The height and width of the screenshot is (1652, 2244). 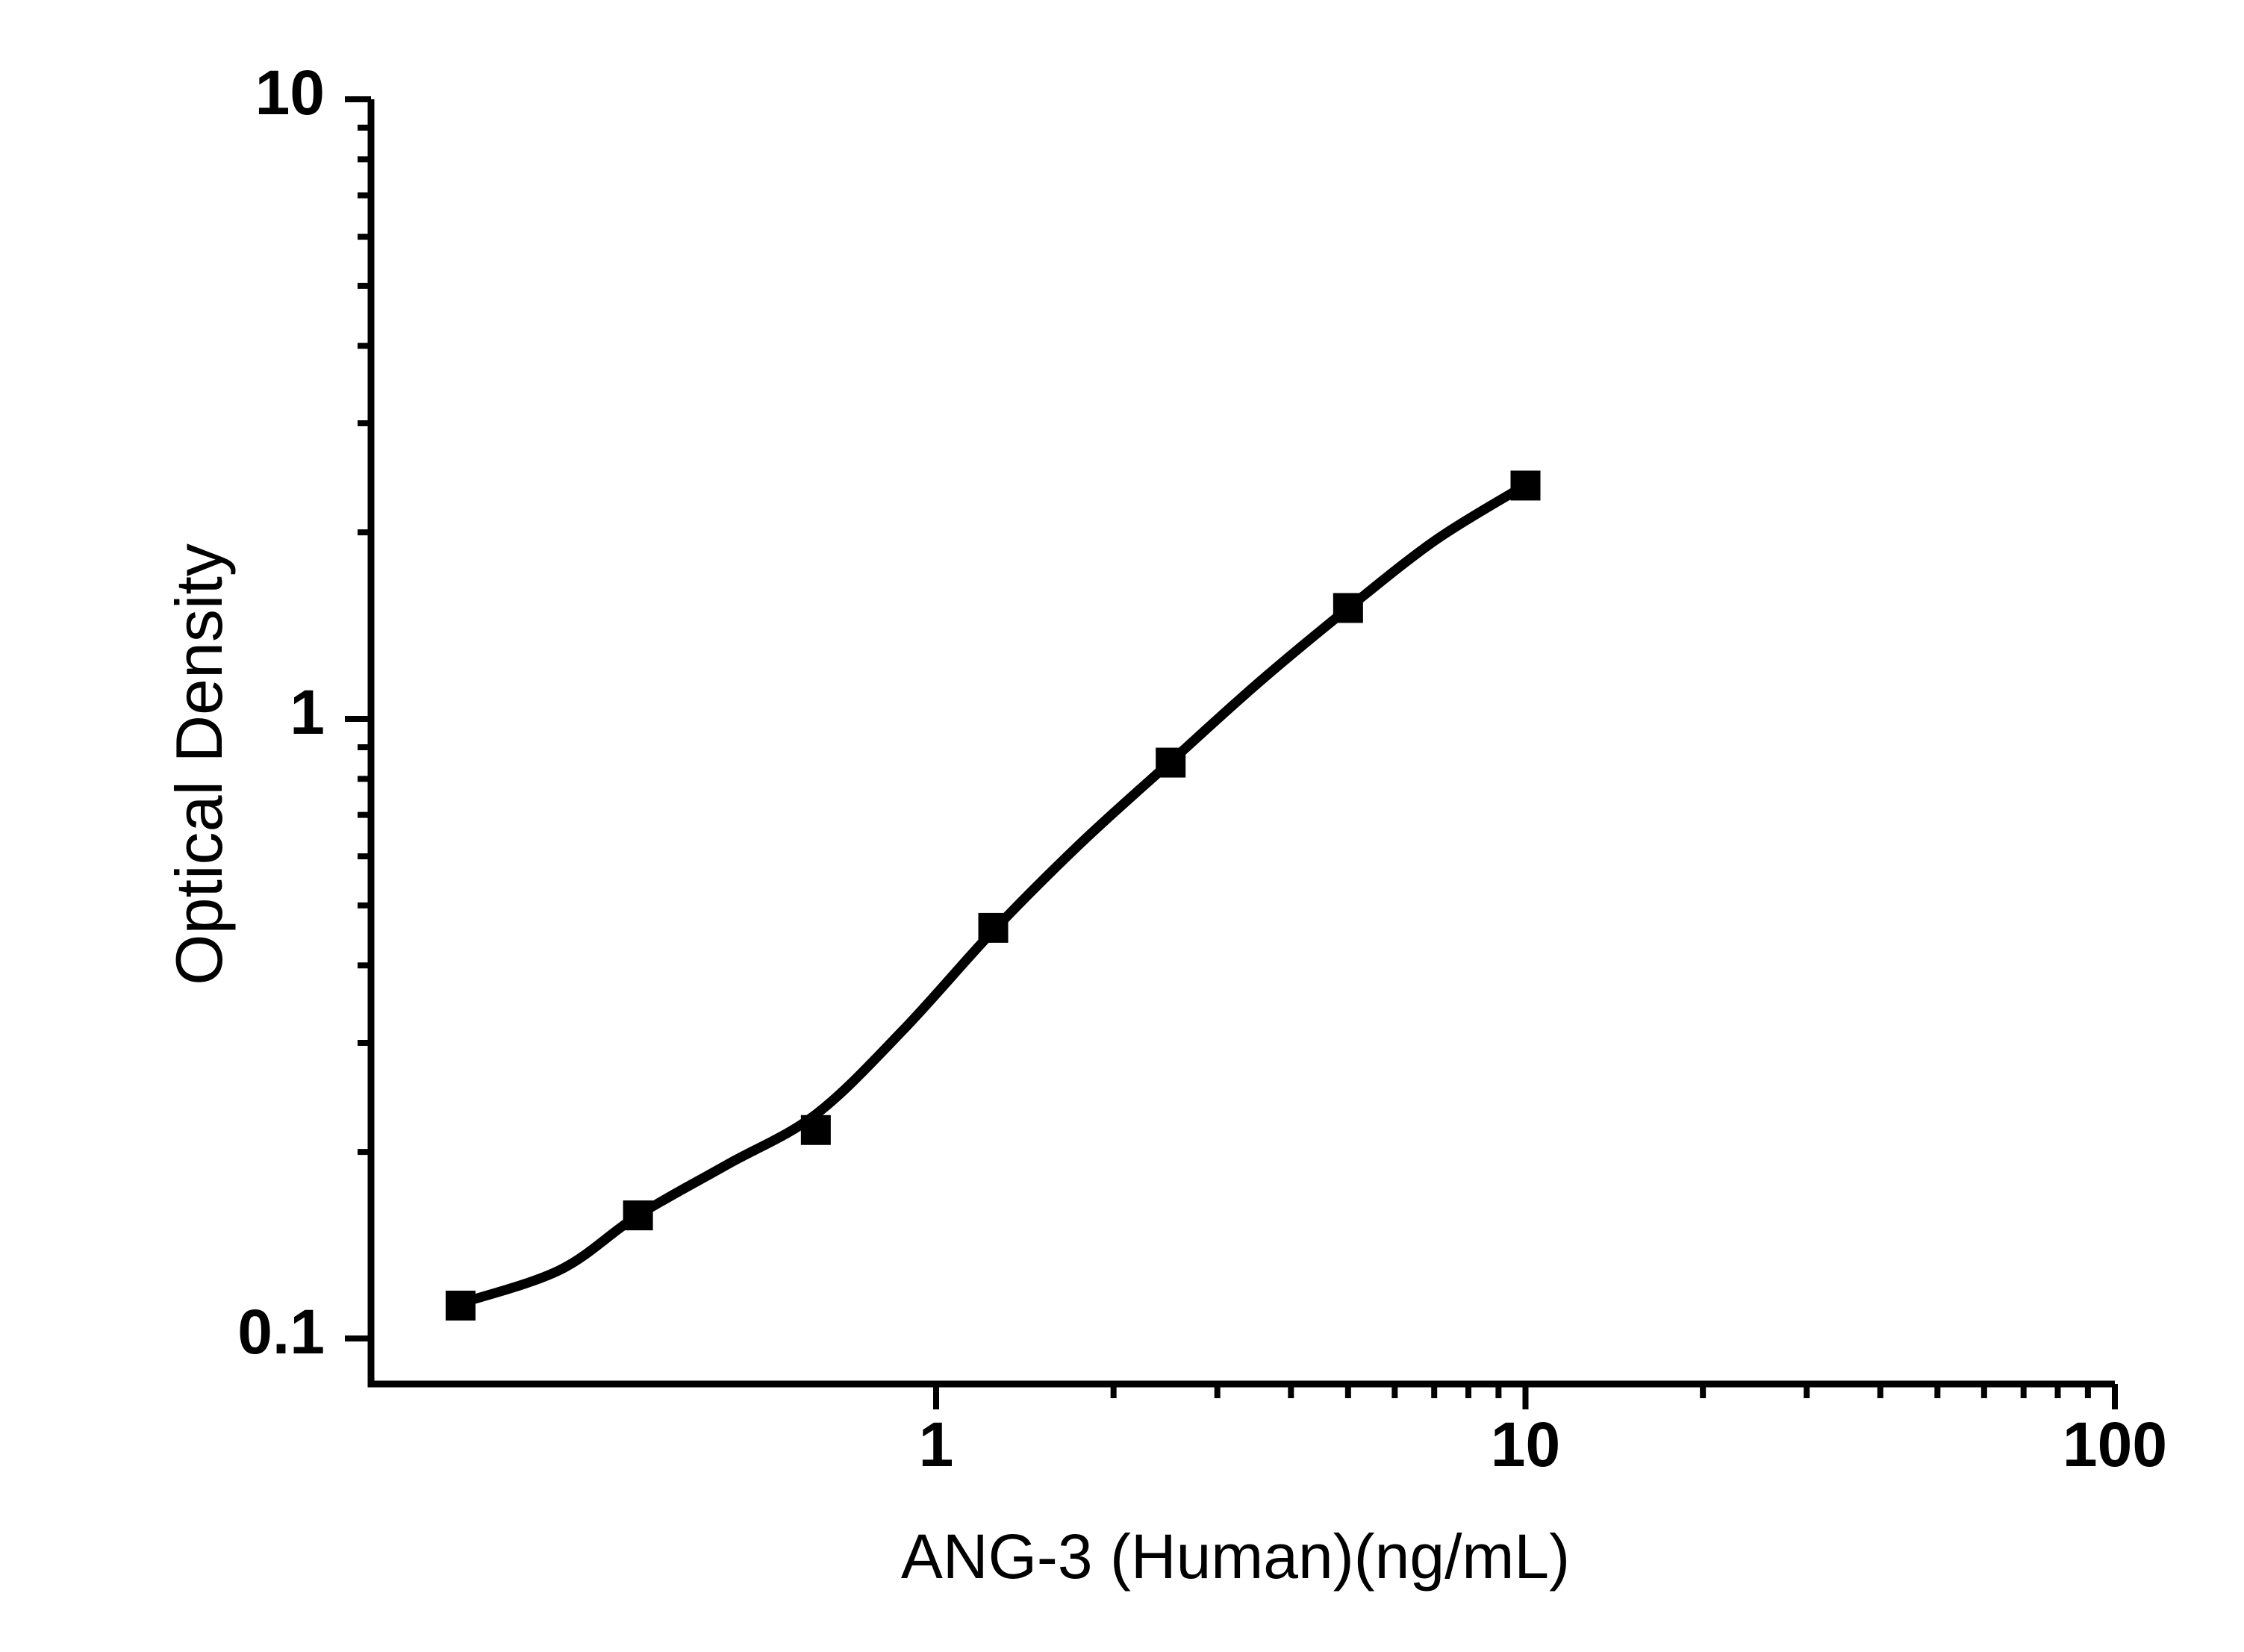 What do you see at coordinates (307, 712) in the screenshot?
I see `y-tick-label: 1` at bounding box center [307, 712].